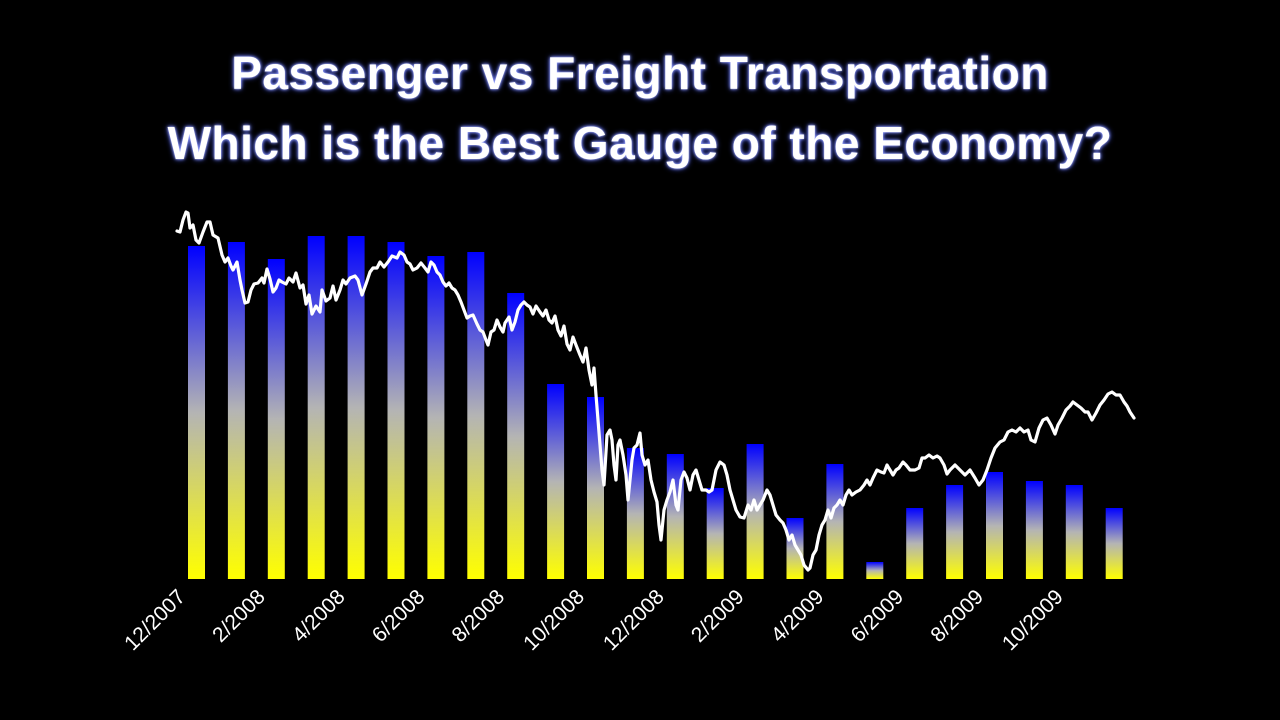 The height and width of the screenshot is (720, 1280). Describe the element at coordinates (276, 419) in the screenshot. I see `bar-2-2008` at that location.